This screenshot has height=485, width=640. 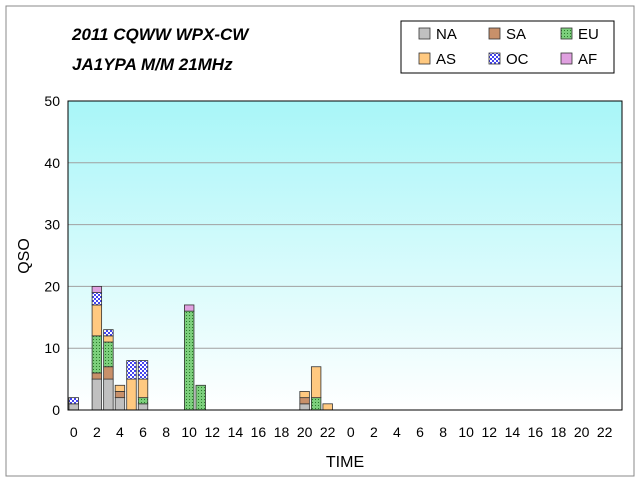 I want to click on bar-eu-h10, so click(x=189, y=360).